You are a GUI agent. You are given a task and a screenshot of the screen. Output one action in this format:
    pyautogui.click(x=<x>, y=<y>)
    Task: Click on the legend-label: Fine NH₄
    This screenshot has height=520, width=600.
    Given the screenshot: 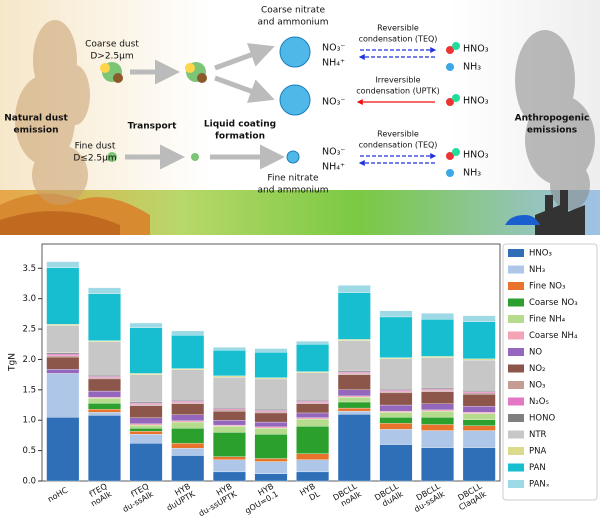 What is the action you would take?
    pyautogui.click(x=547, y=320)
    